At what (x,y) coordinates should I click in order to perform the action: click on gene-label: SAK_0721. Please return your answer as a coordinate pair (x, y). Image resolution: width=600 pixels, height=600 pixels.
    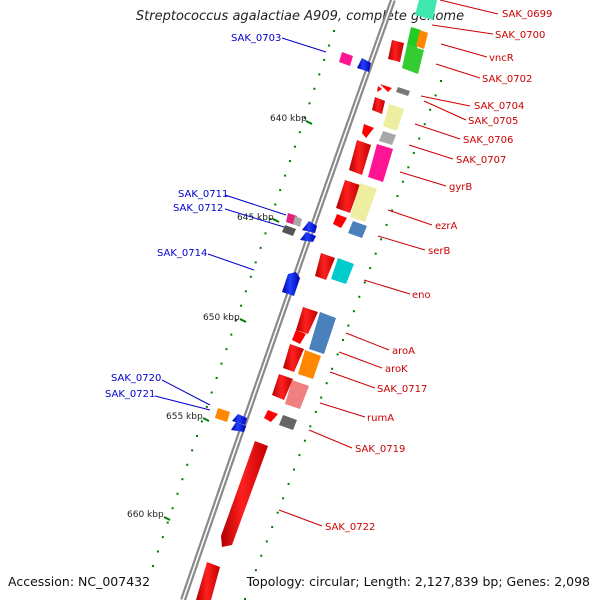
    Looking at the image, I should click on (130, 394).